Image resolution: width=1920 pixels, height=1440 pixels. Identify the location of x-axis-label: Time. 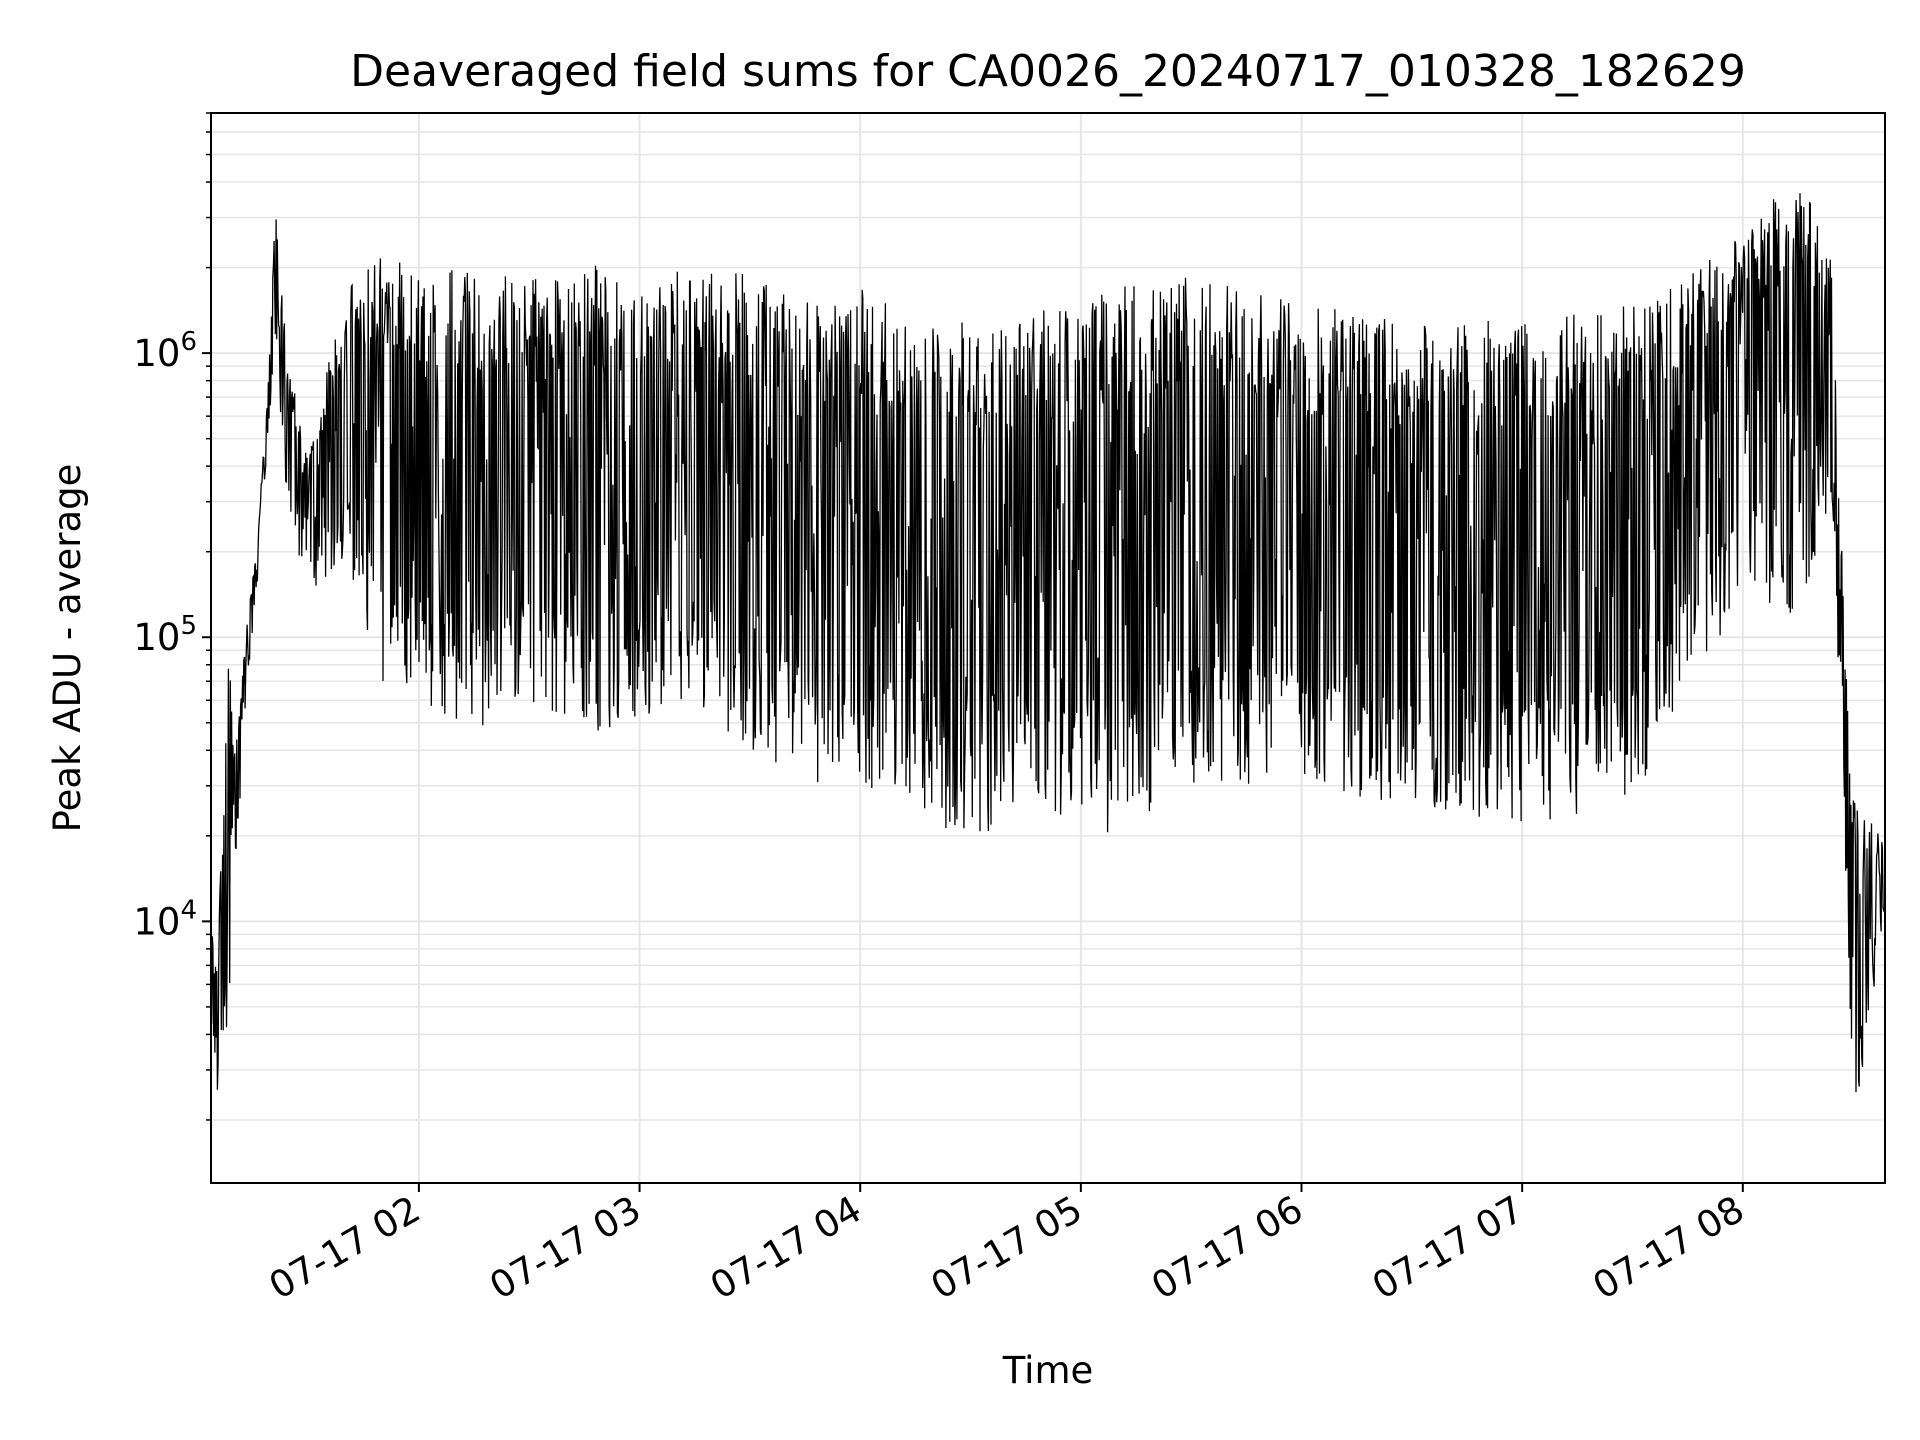
(1048, 1370).